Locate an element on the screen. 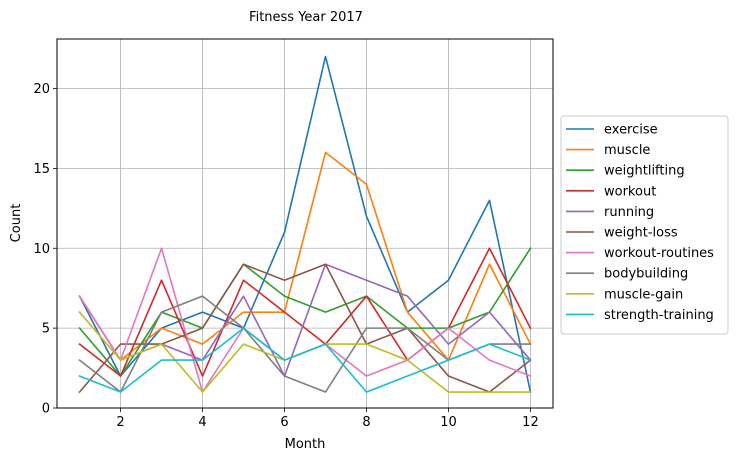 Image resolution: width=737 pixels, height=462 pixels. legend-item-weightlifting: weightlifting is located at coordinates (625, 171).